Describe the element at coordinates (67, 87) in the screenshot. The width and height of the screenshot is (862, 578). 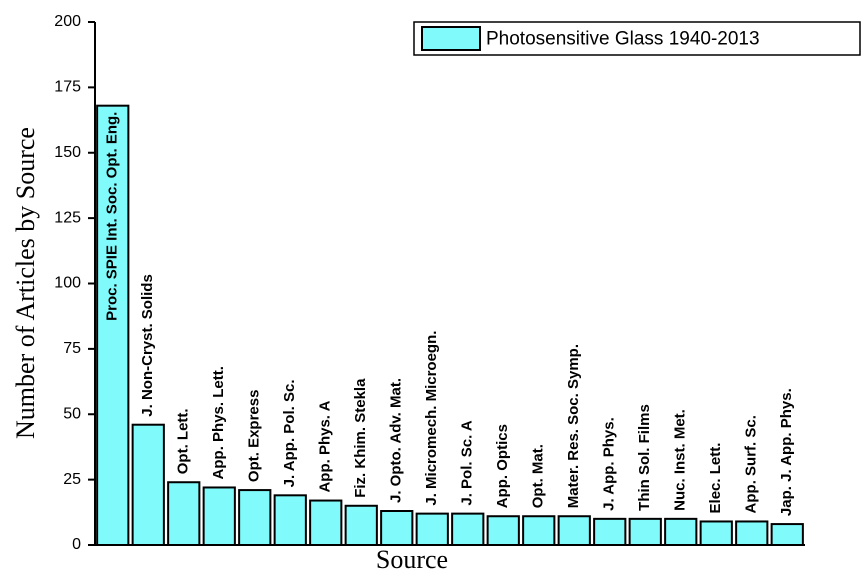
I see `y-tick-label: 175` at that location.